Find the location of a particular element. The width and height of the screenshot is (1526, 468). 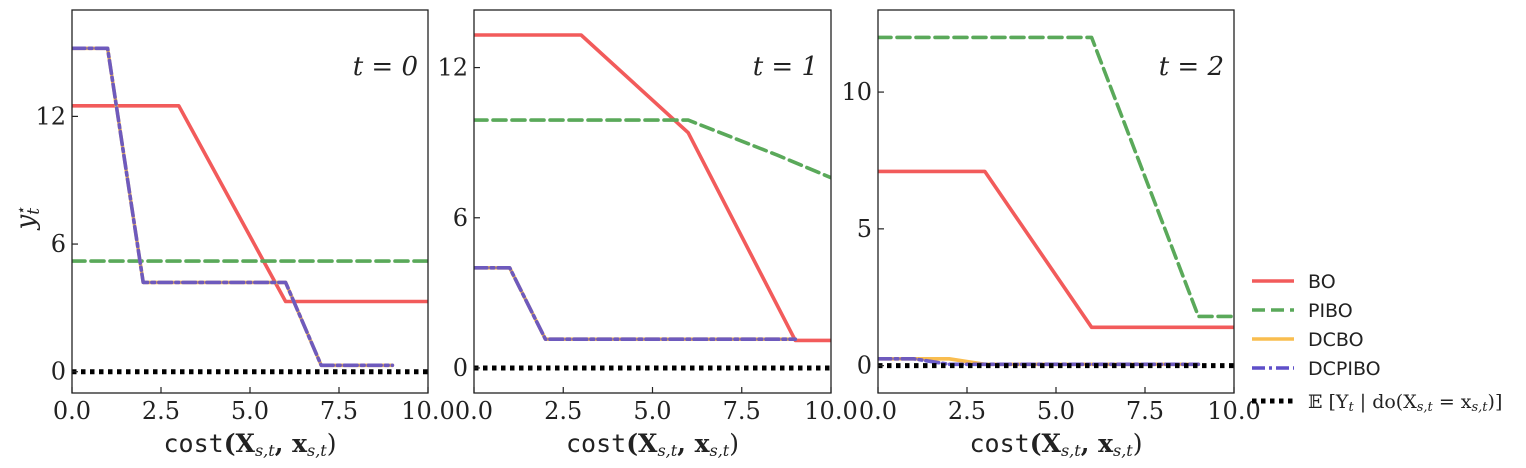

legend-label: 𝔼 [Yt | do(Xs,t = xs,t)] is located at coordinates (1405, 403).